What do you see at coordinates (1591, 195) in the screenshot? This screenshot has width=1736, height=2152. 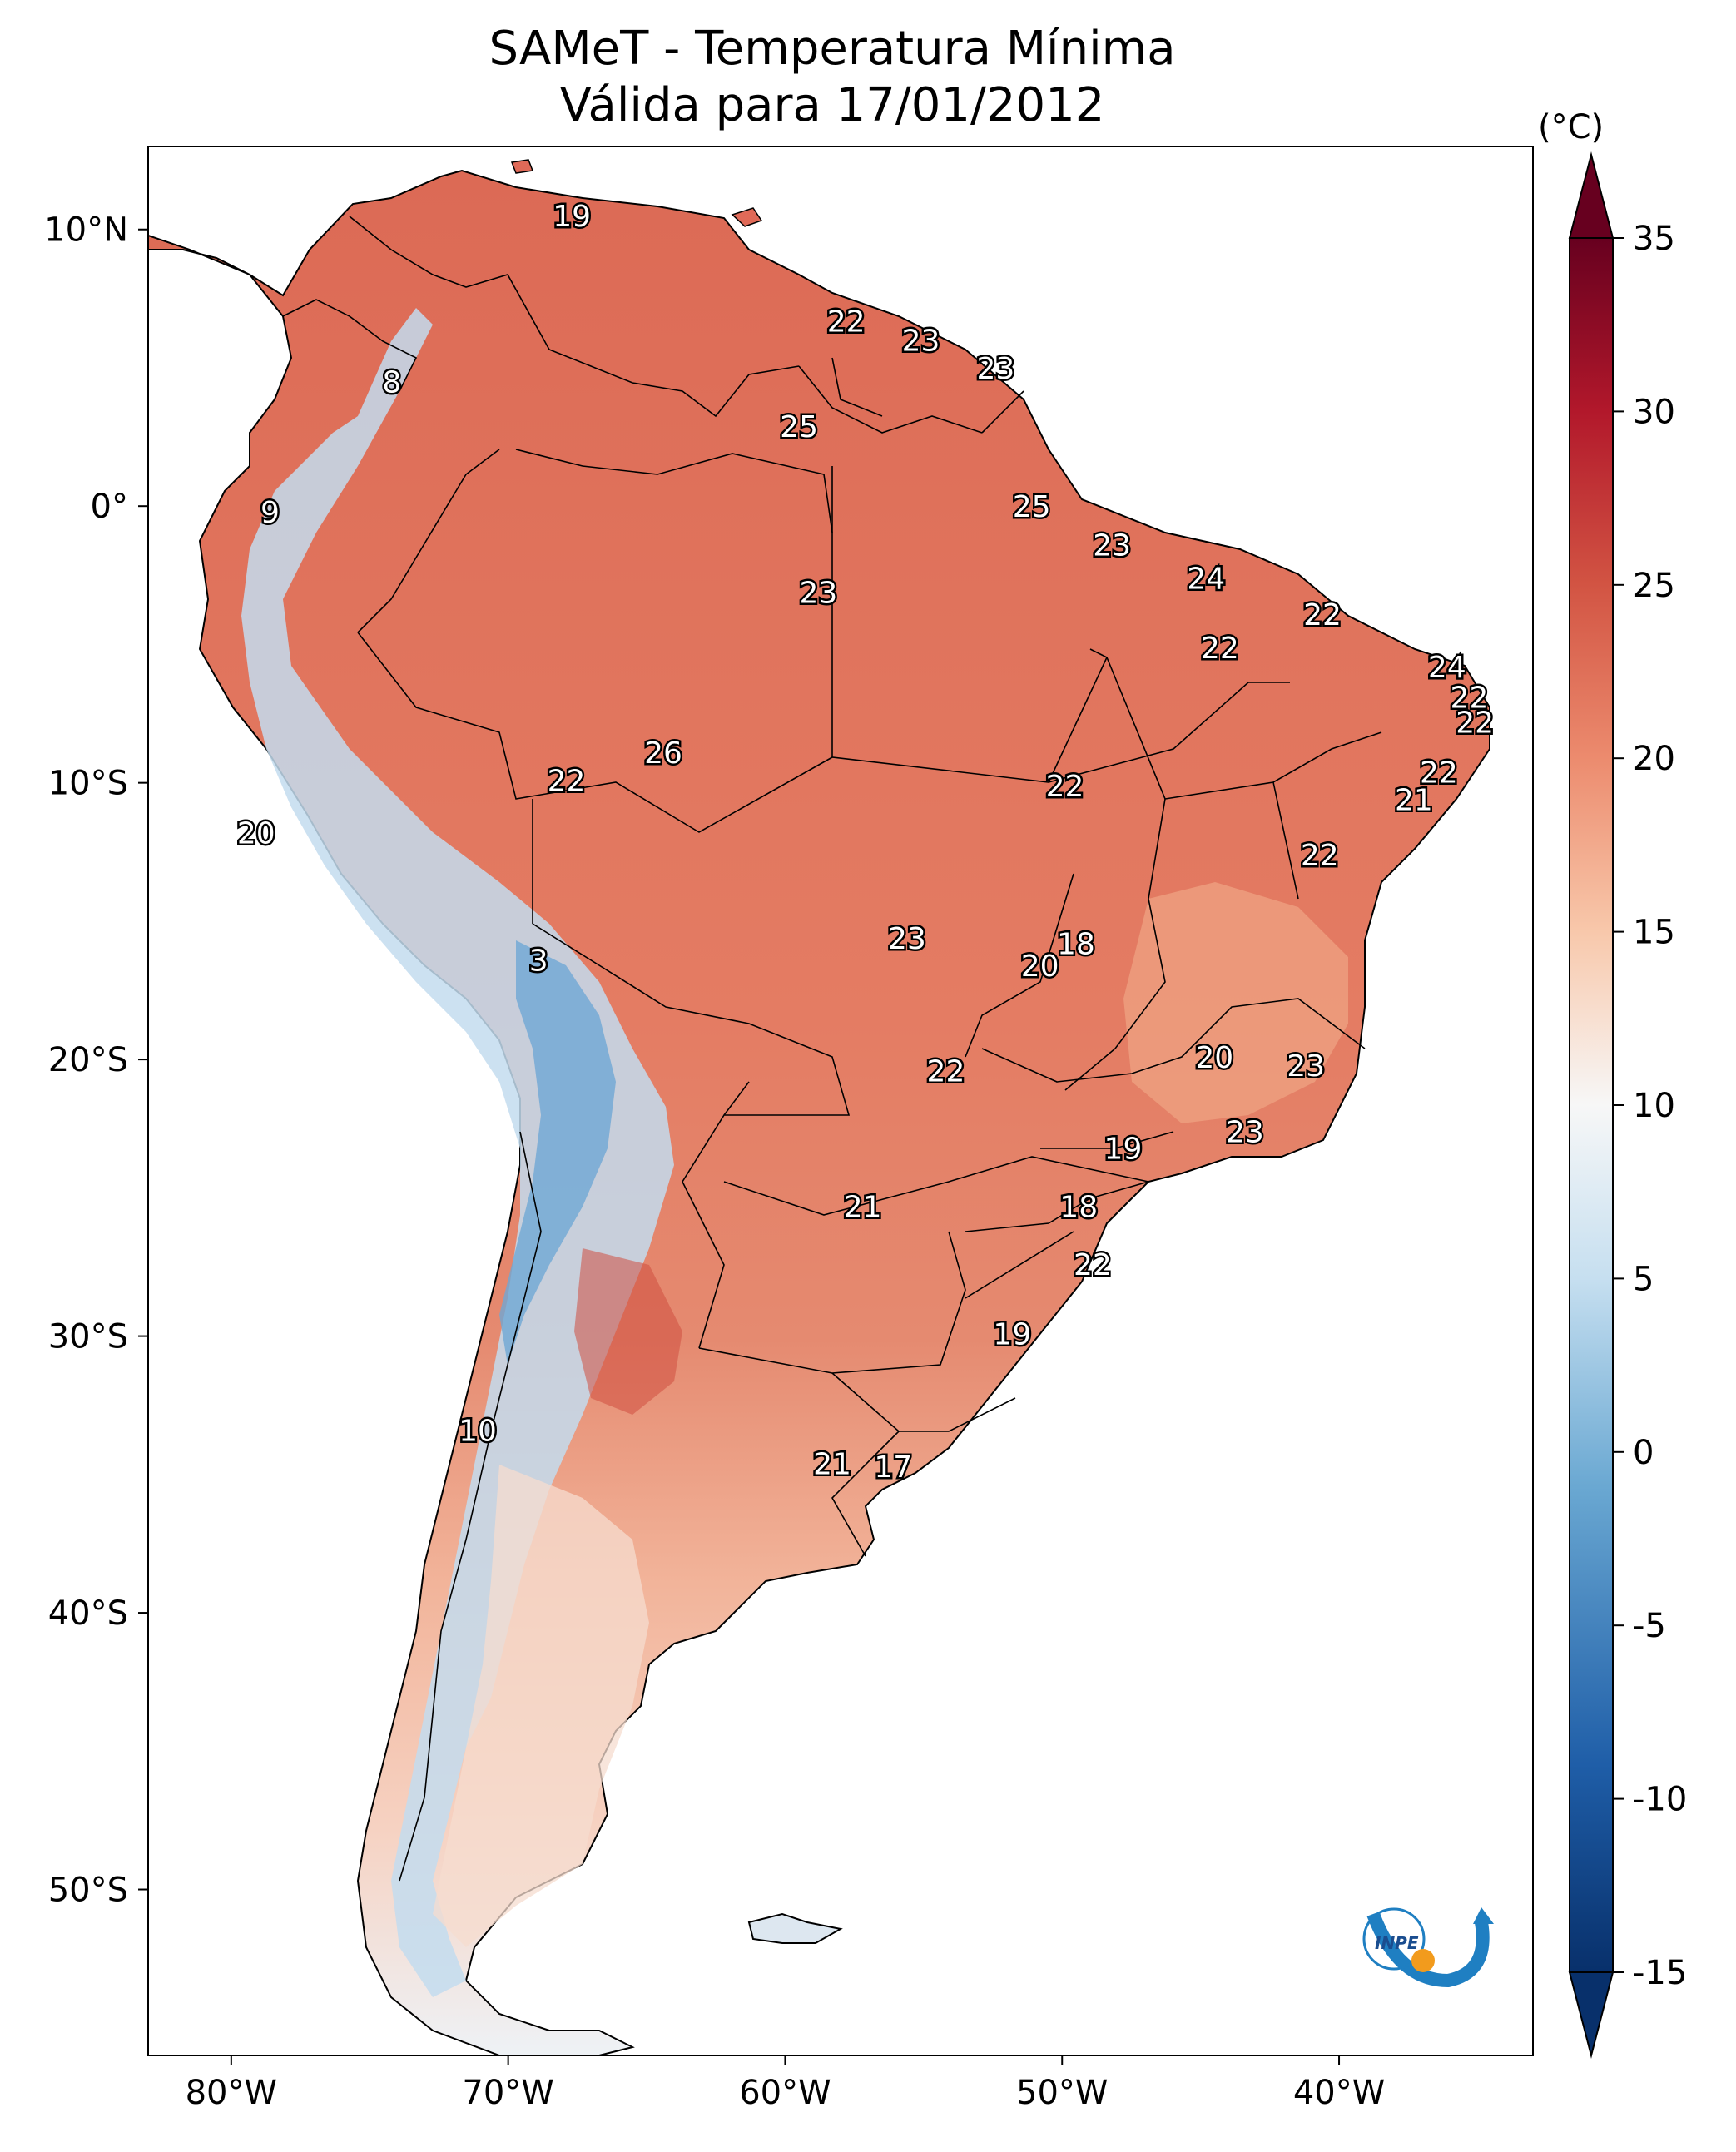 I see `colorbar-max-arrow` at bounding box center [1591, 195].